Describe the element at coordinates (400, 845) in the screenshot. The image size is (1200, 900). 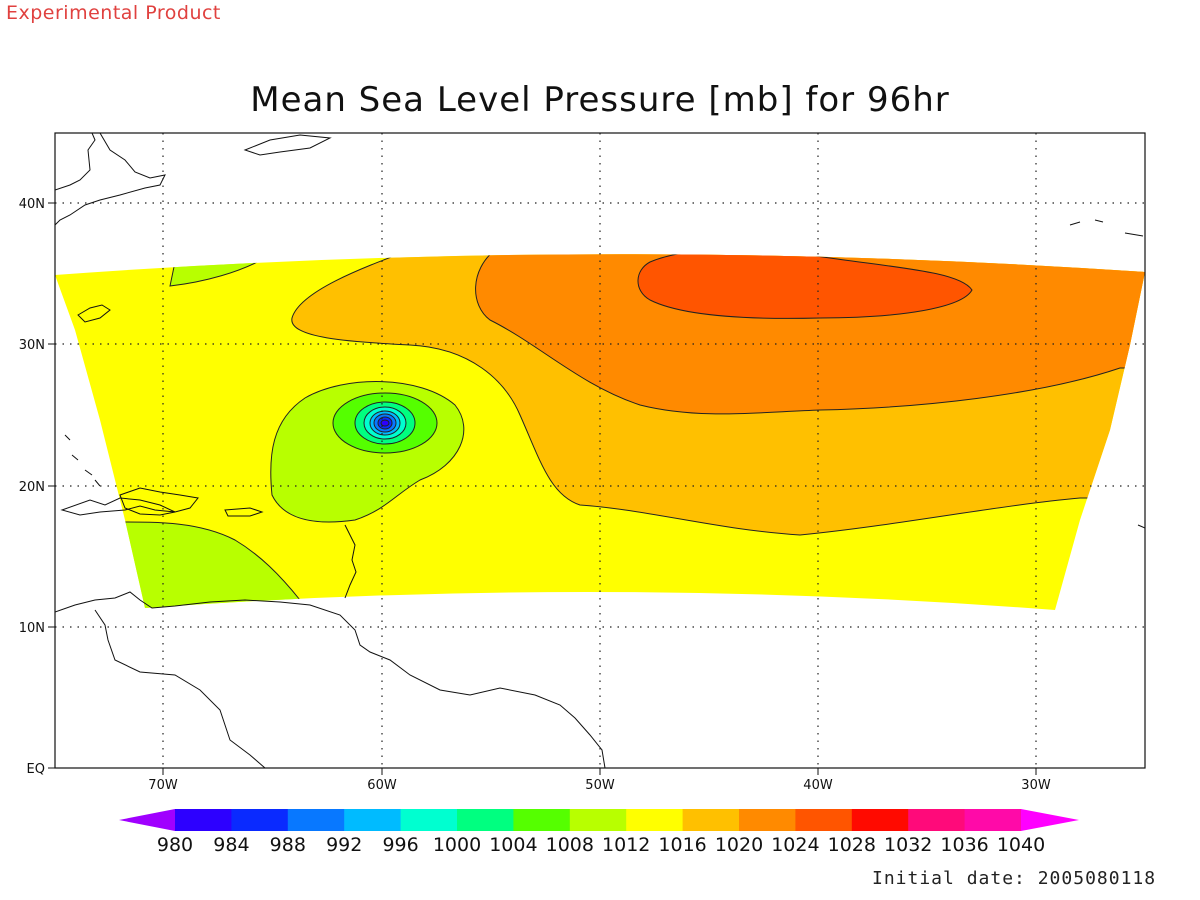
I see `colorbar-label: 996` at that location.